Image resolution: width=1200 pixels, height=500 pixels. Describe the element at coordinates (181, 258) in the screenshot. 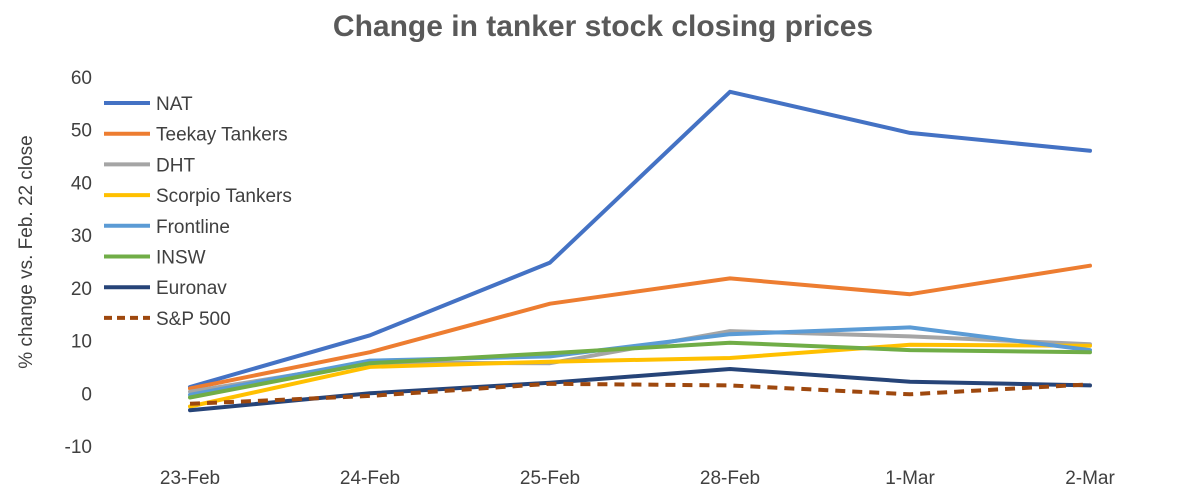

I see `legend-label: INSW` at that location.